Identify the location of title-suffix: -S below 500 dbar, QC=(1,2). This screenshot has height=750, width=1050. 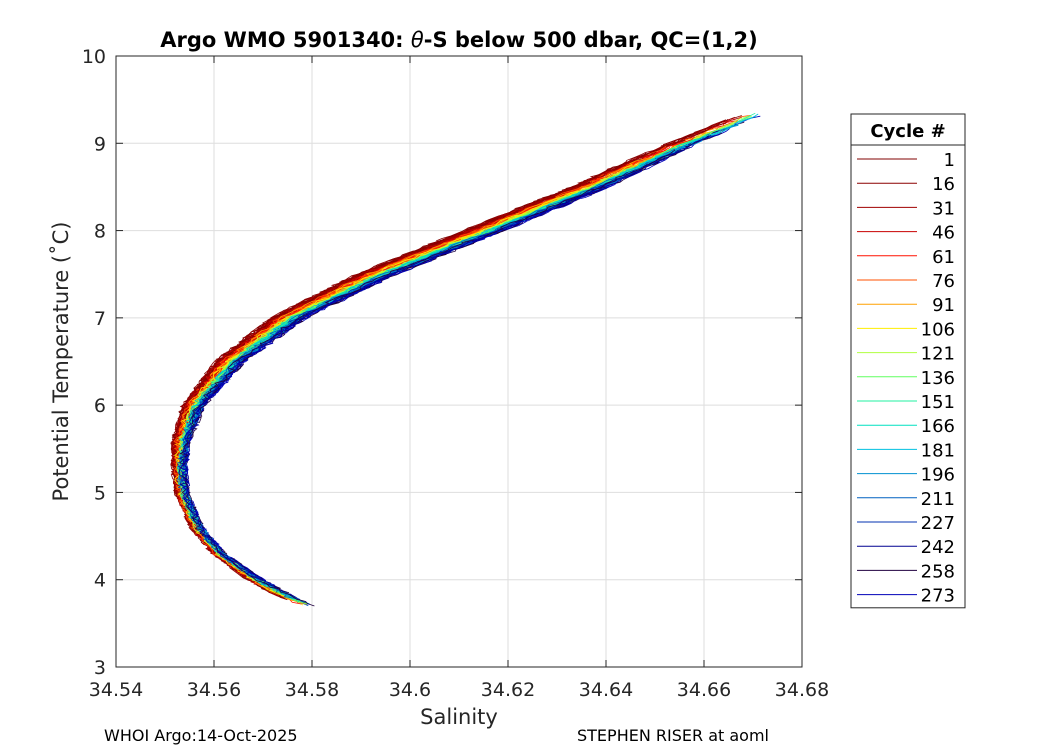
(591, 40).